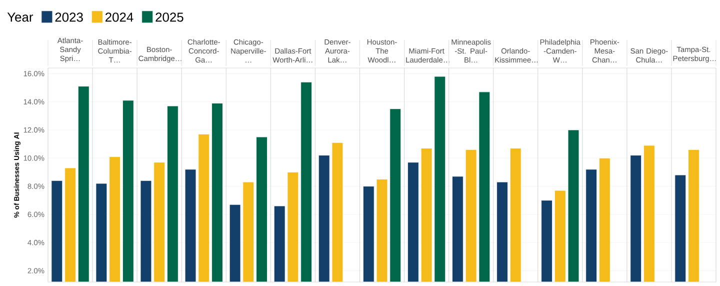 The height and width of the screenshot is (286, 720). What do you see at coordinates (20, 17) in the screenshot?
I see `legend-title: Year` at bounding box center [20, 17].